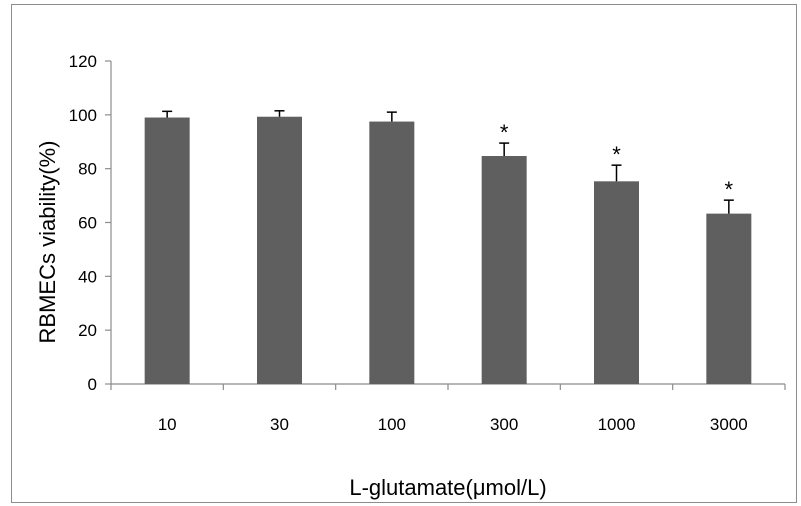 The width and height of the screenshot is (801, 506). I want to click on y-tick-label: 120, so click(83, 61).